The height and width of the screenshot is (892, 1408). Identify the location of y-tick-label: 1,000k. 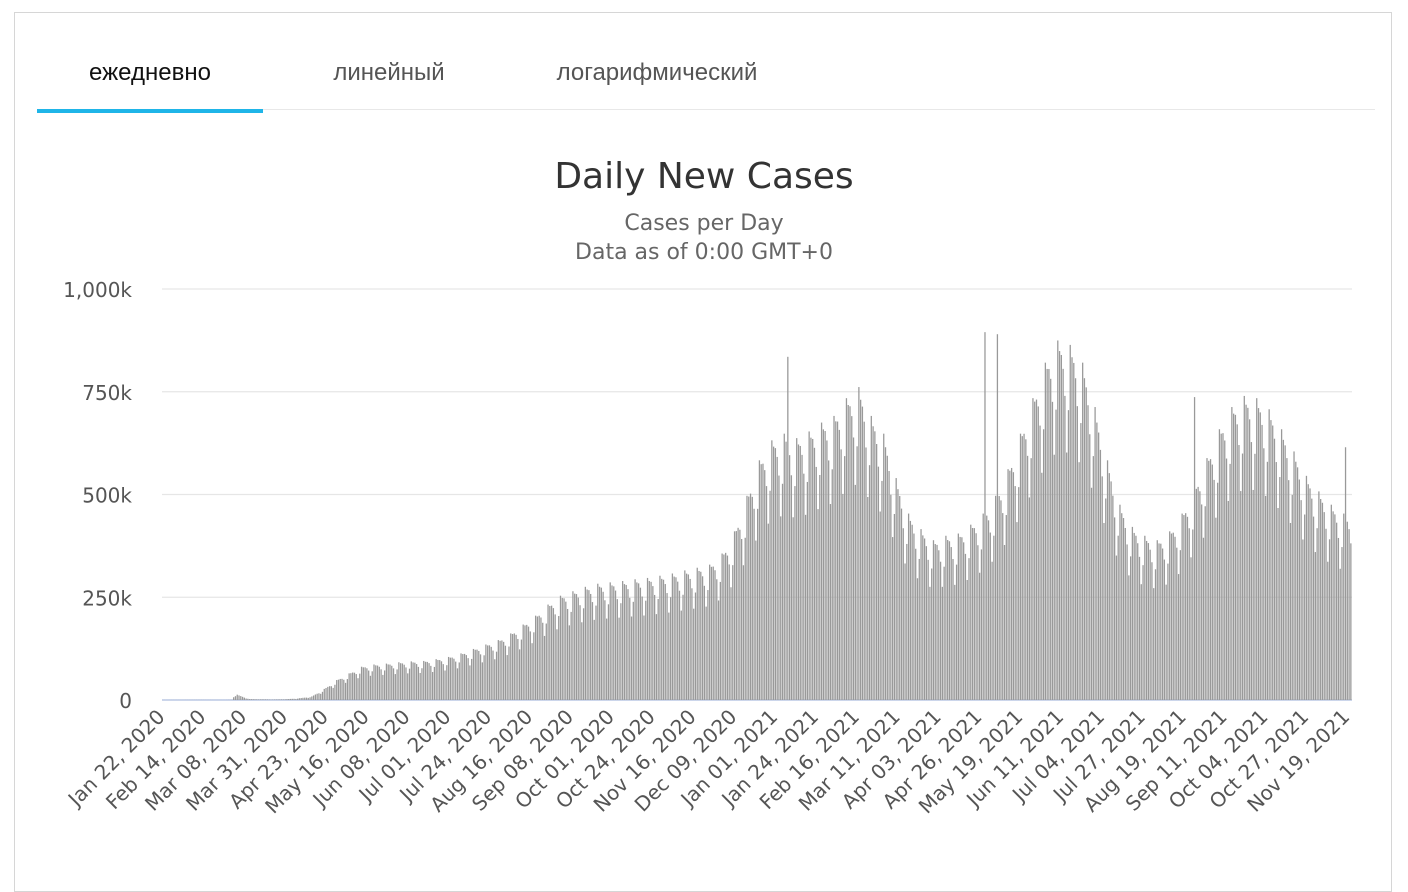
(97, 290).